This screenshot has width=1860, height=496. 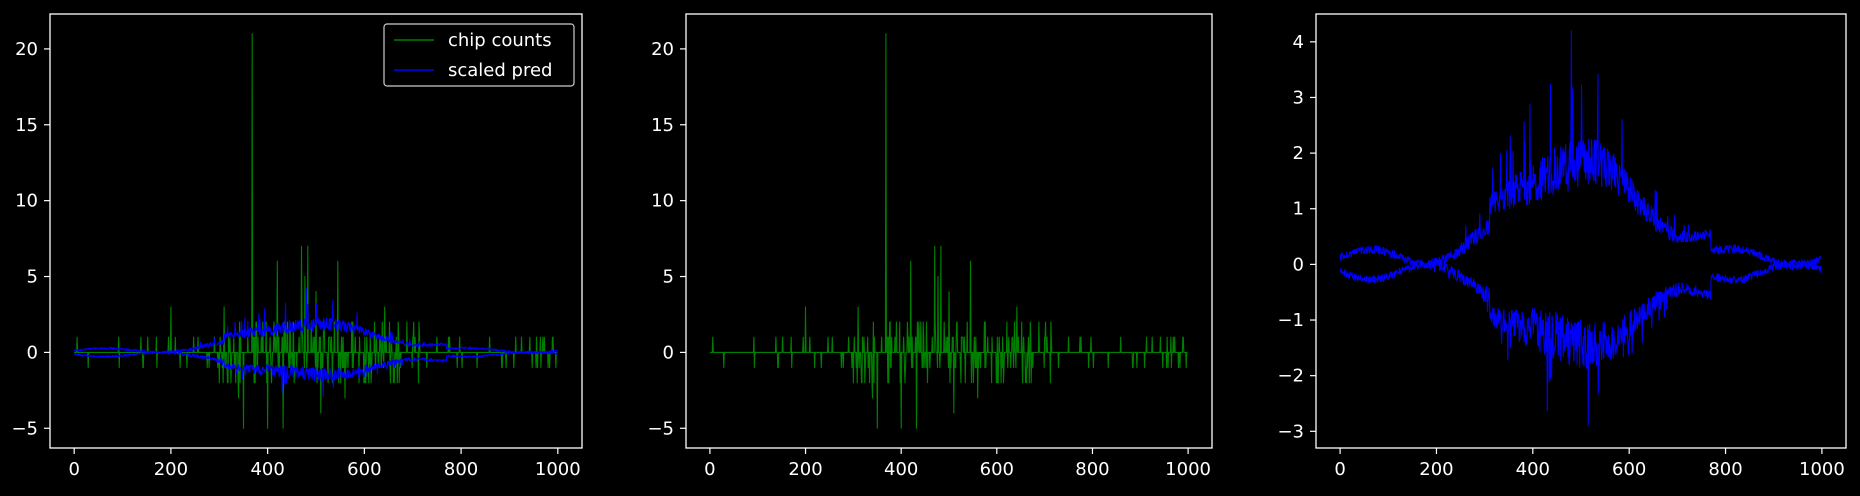 I want to click on y-tick-label: 1, so click(x=1298, y=209).